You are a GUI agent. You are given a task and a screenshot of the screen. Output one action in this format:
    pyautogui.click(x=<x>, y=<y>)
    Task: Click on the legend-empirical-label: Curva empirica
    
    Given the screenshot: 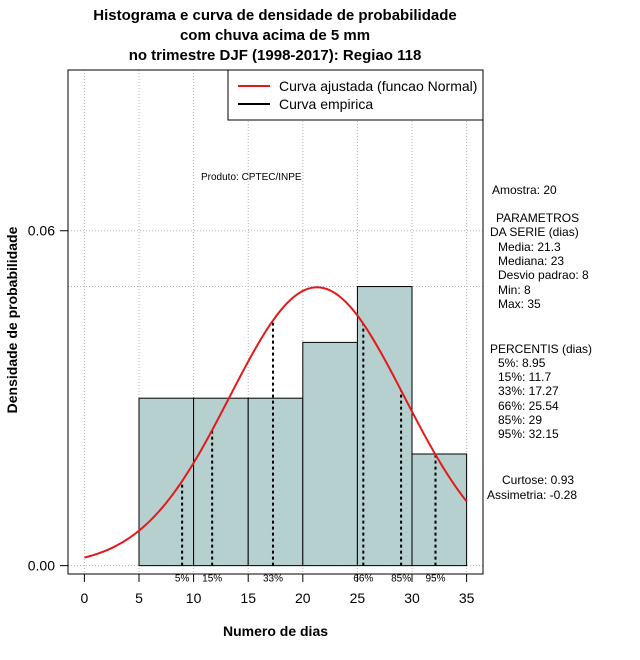 What is the action you would take?
    pyautogui.click(x=326, y=104)
    